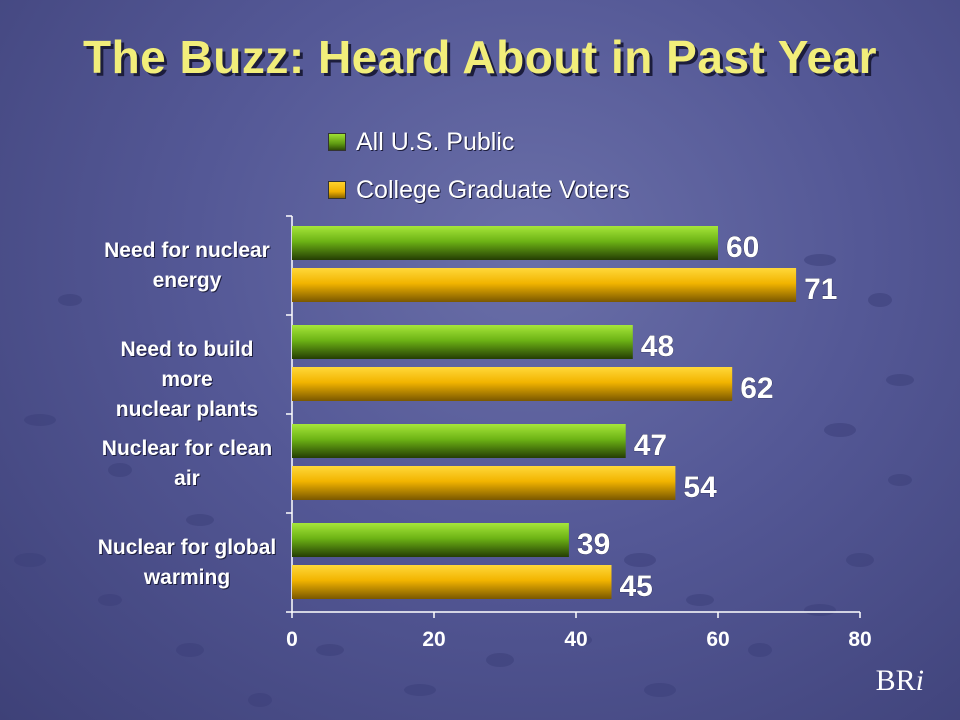 The width and height of the screenshot is (960, 720). I want to click on data-label: 47, so click(650, 445).